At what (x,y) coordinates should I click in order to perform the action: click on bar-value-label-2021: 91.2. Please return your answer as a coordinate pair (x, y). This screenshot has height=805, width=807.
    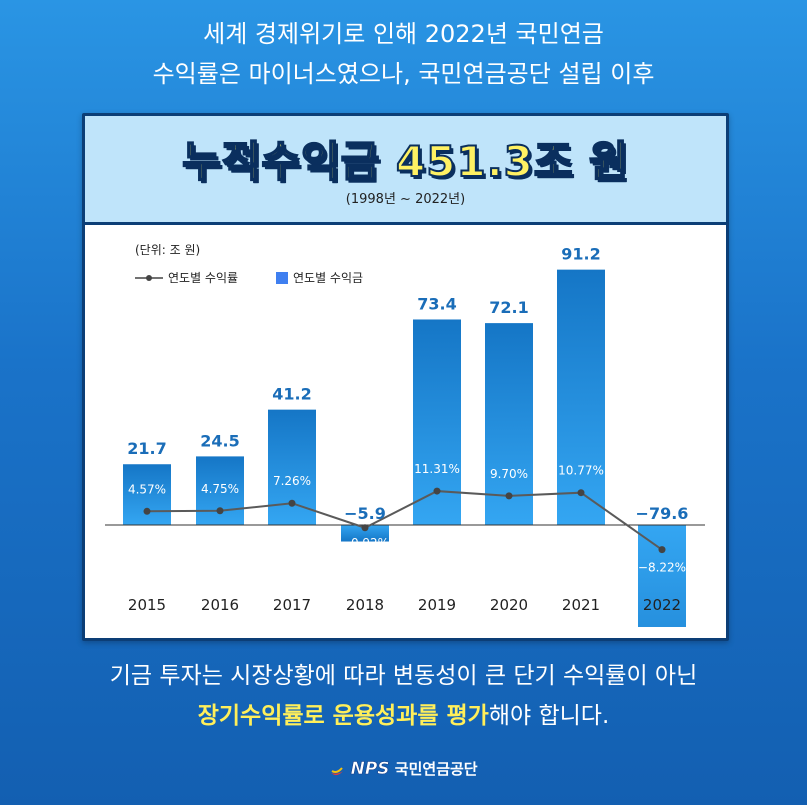
    Looking at the image, I should click on (580, 254).